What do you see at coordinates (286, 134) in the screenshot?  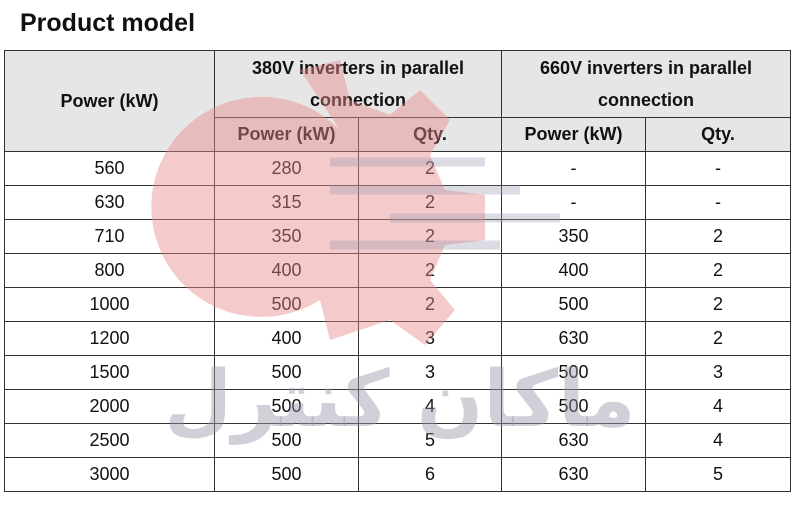 I see `header-380v-power: Power (kW)` at bounding box center [286, 134].